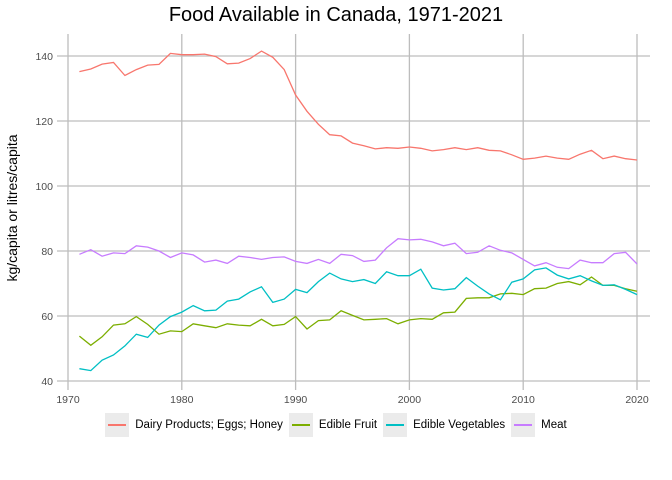  I want to click on x-tick-label: 2010, so click(524, 400).